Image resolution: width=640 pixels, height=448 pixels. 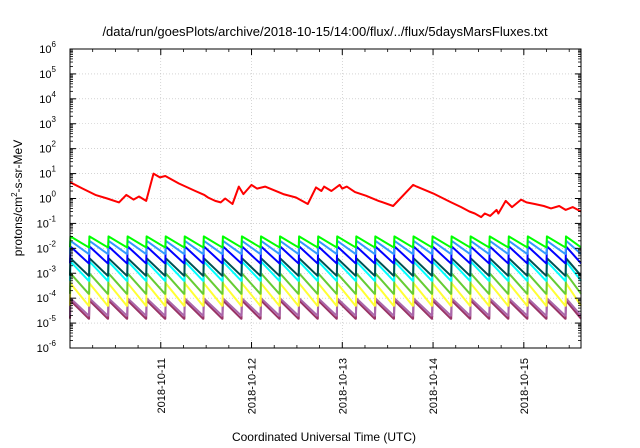 I want to click on x-axis-label: Coordinated Universal Time (UTC), so click(x=324, y=437).